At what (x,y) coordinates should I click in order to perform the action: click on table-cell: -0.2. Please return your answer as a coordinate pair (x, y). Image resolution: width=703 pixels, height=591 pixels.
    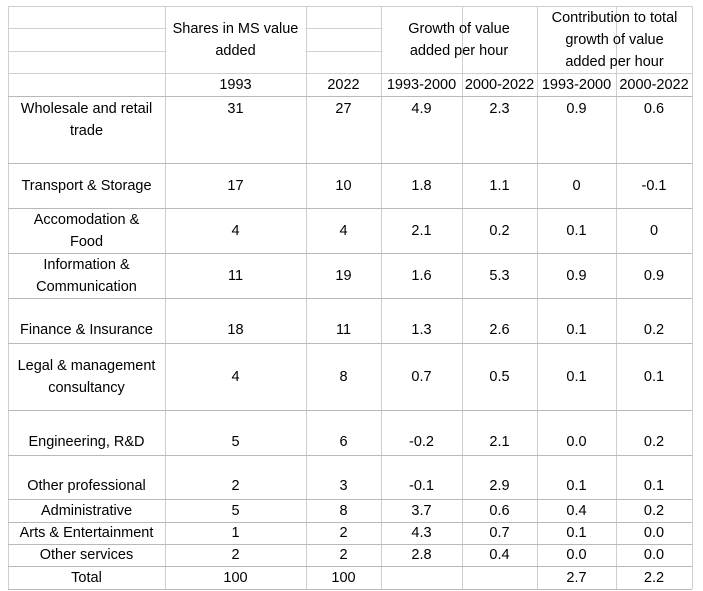
    Looking at the image, I should click on (421, 442).